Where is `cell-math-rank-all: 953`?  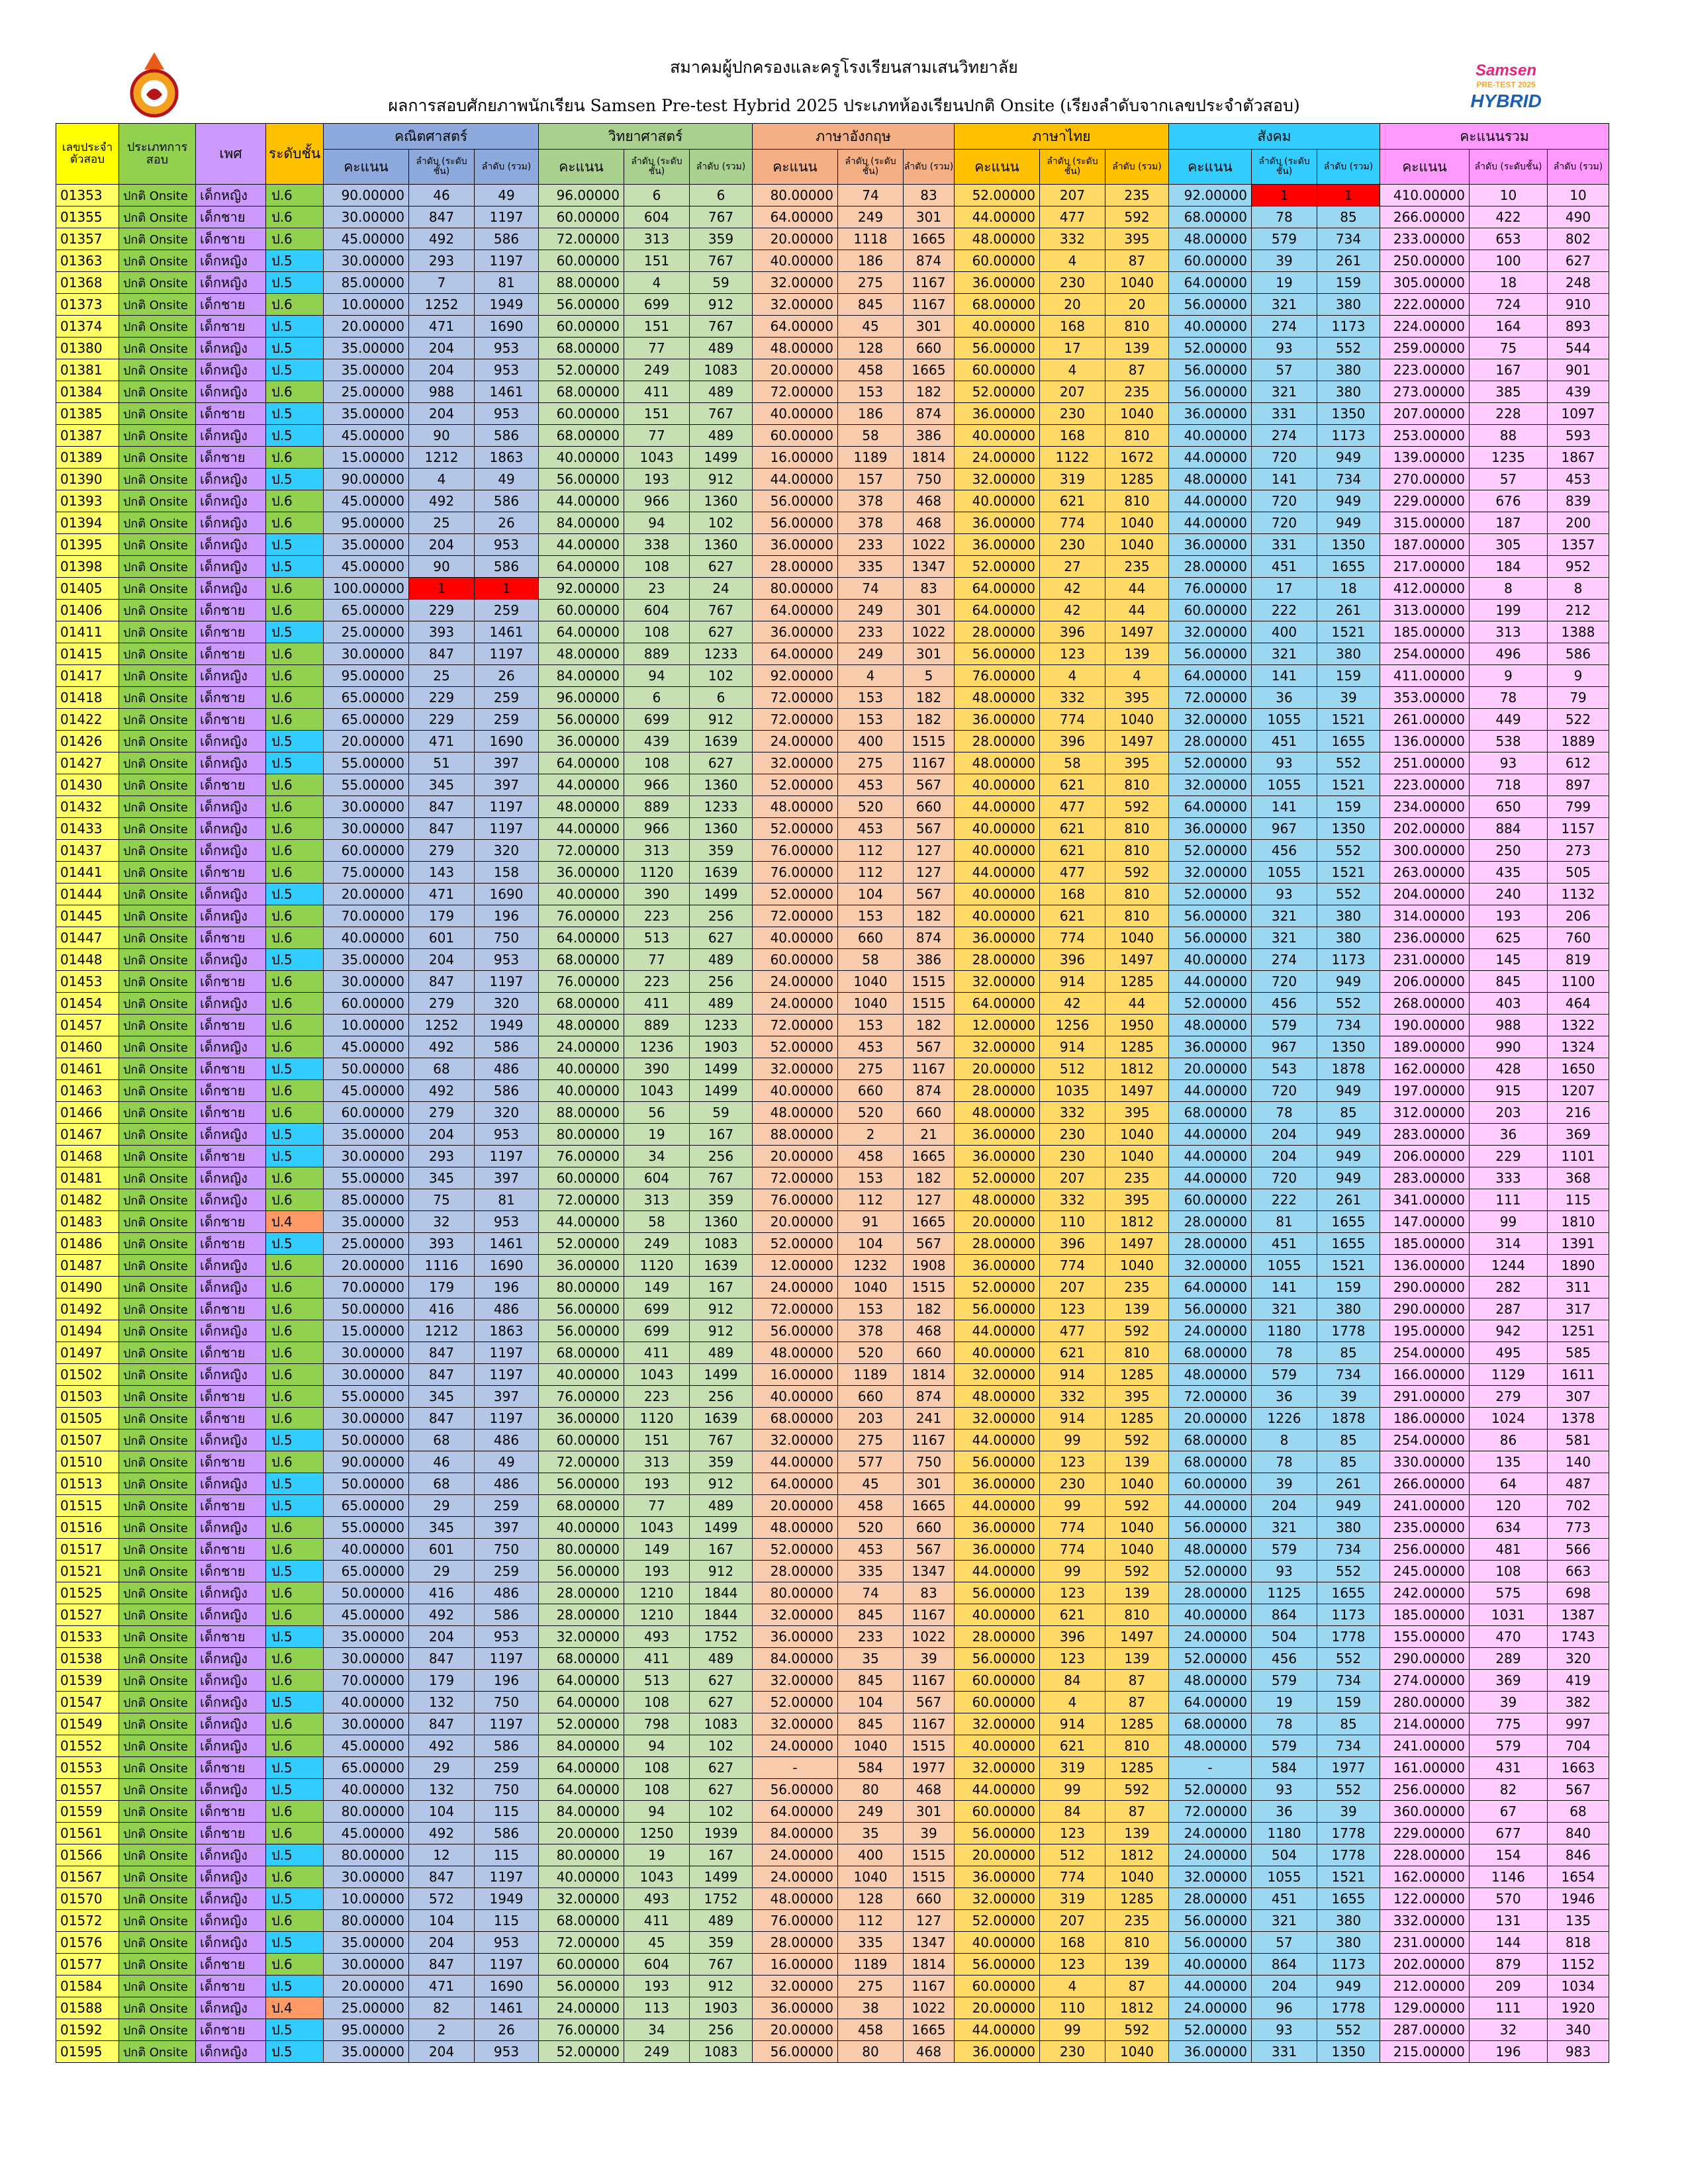
cell-math-rank-all: 953 is located at coordinates (506, 348).